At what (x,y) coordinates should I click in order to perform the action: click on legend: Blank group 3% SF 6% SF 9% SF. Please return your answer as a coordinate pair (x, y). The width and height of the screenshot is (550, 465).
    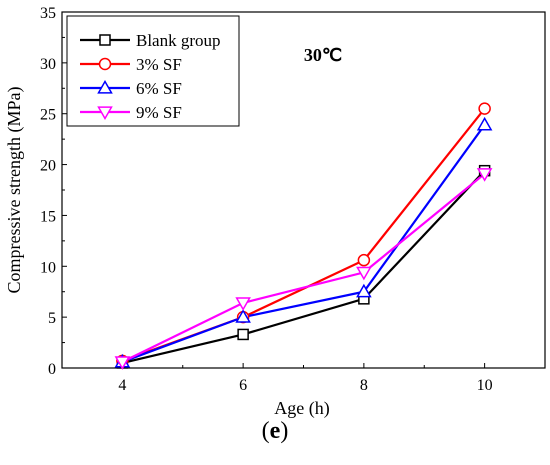
    Looking at the image, I should click on (153, 71).